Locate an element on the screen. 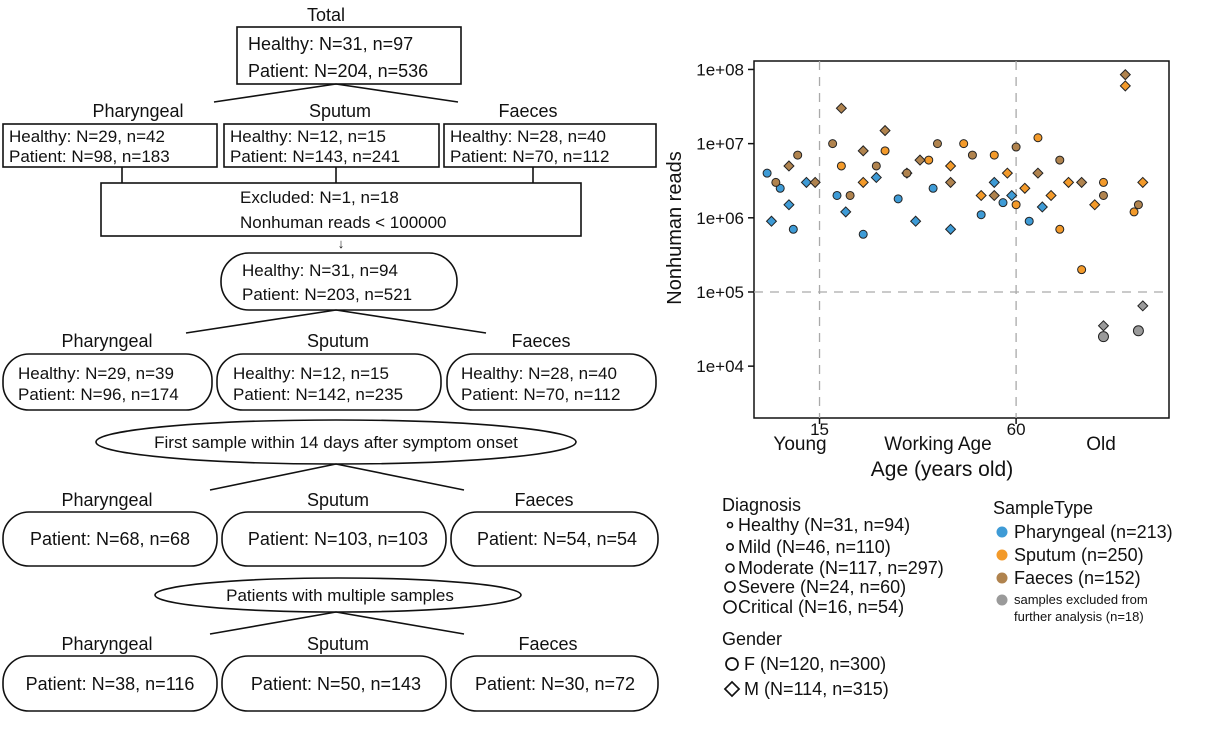 The image size is (1208, 732). legend-sputum-swatch is located at coordinates (1002, 555).